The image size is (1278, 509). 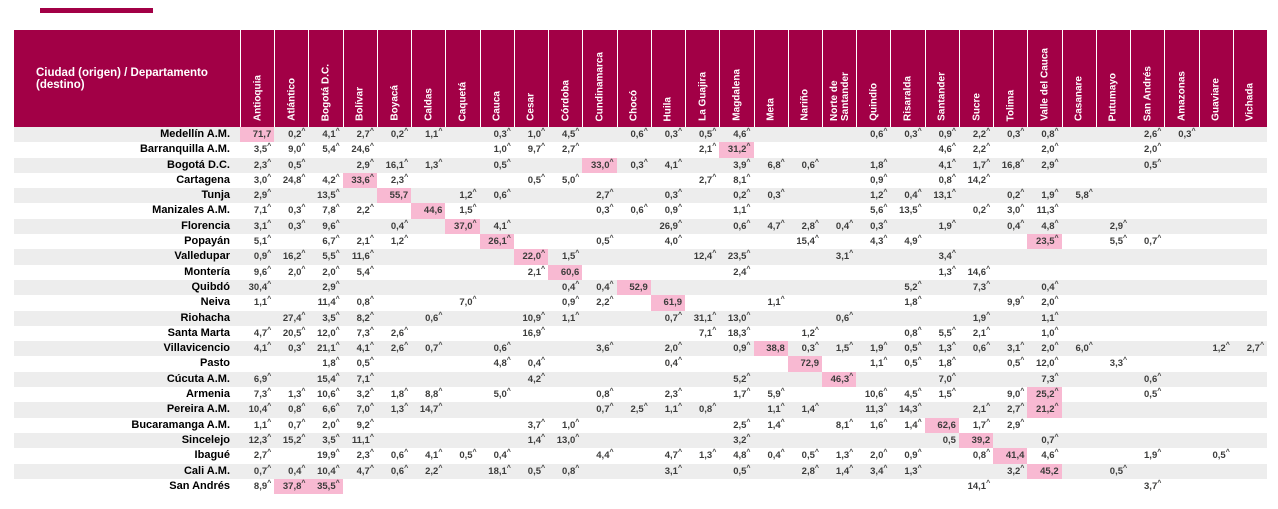 I want to click on cell: 6,0^, so click(x=1084, y=348).